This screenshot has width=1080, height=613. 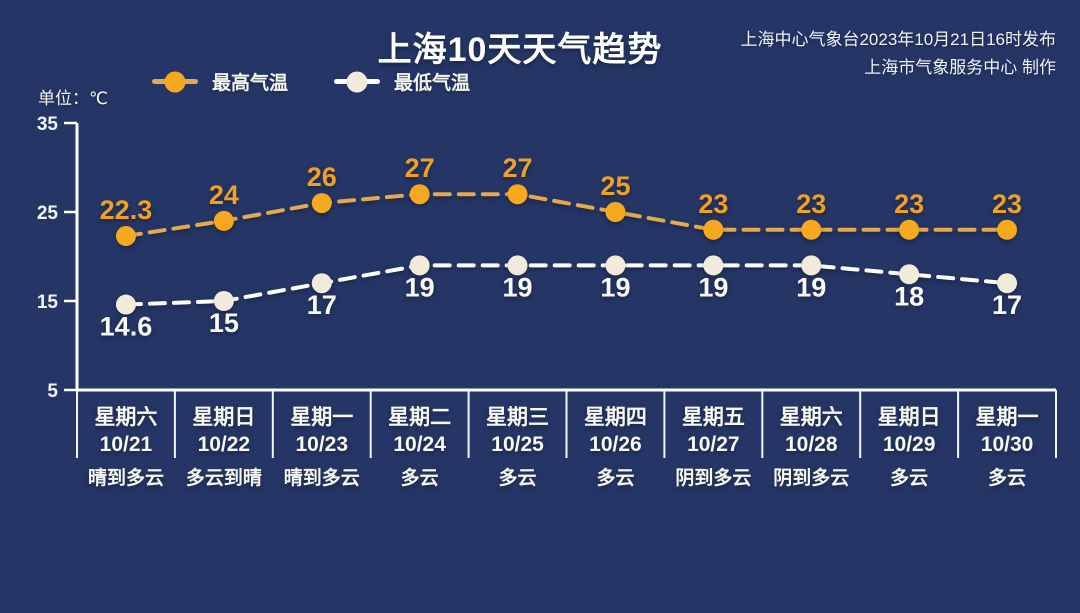 I want to click on high-temp-point-10/24, so click(x=419, y=194).